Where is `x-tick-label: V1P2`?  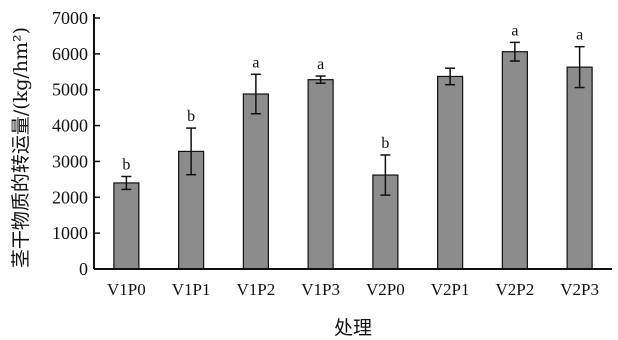 x-tick-label: V1P2 is located at coordinates (256, 289).